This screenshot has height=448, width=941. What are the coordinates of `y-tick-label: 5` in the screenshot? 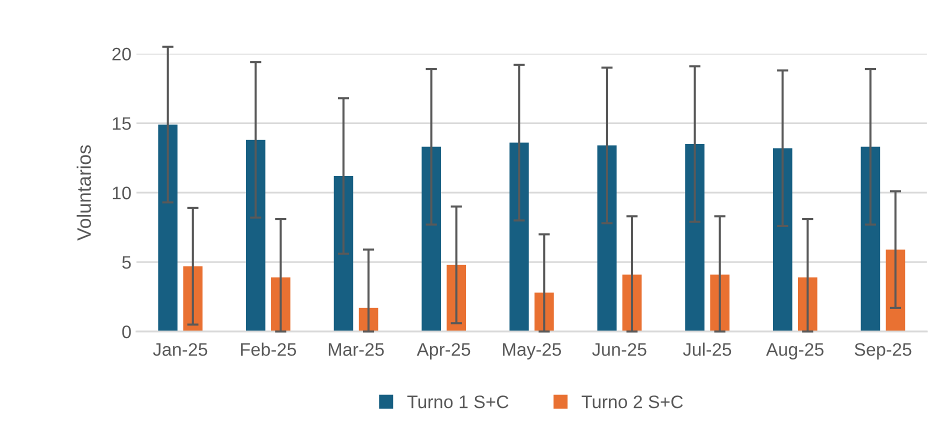 It's located at (126, 262).